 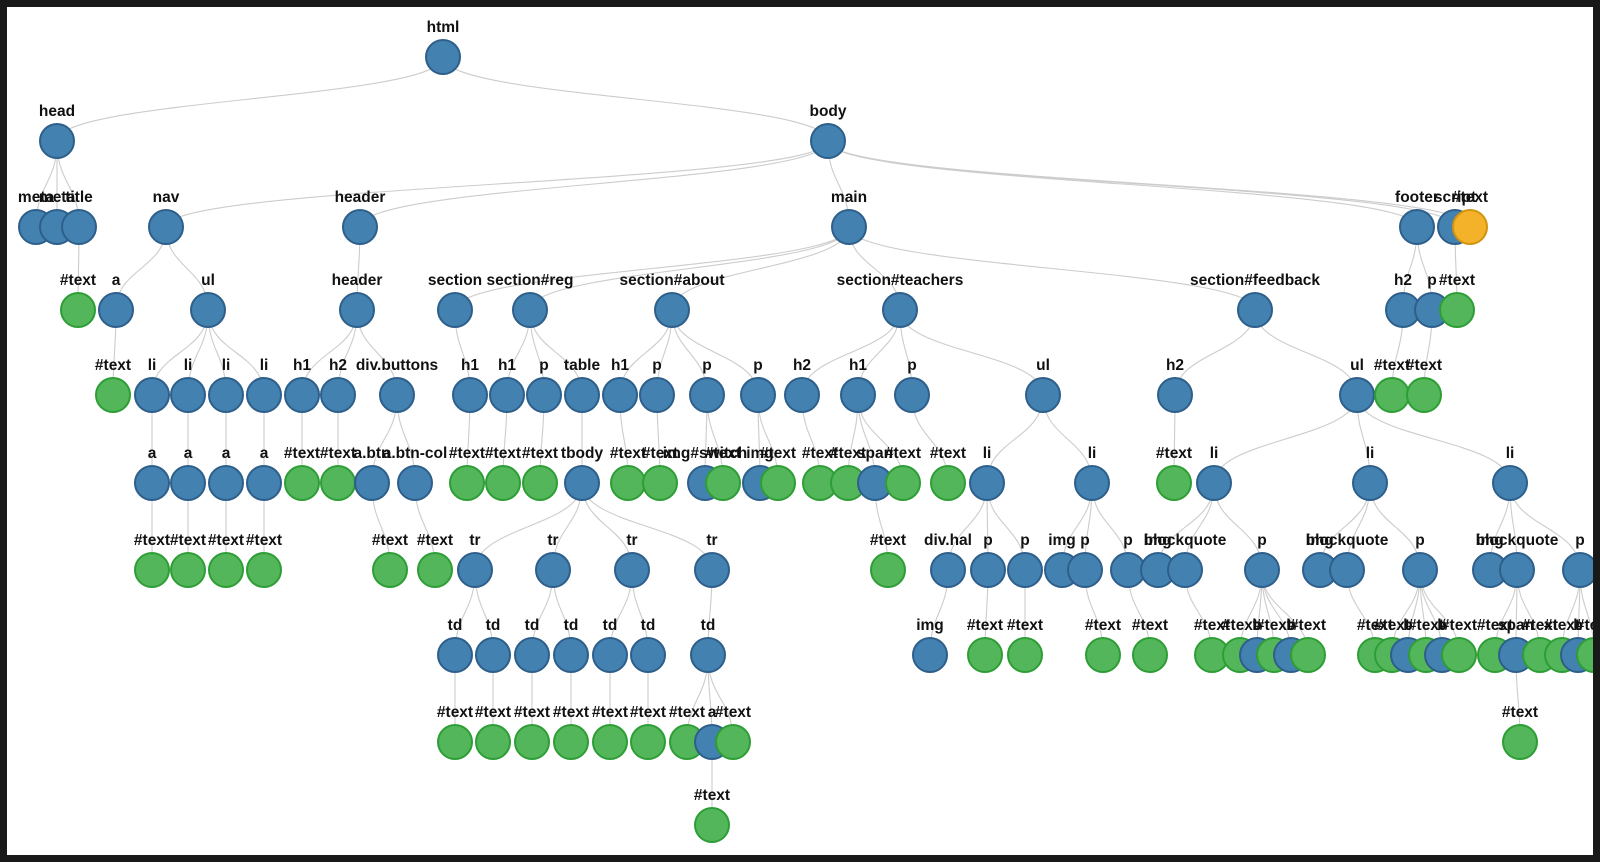 I want to click on node-#text-57, so click(x=503, y=483).